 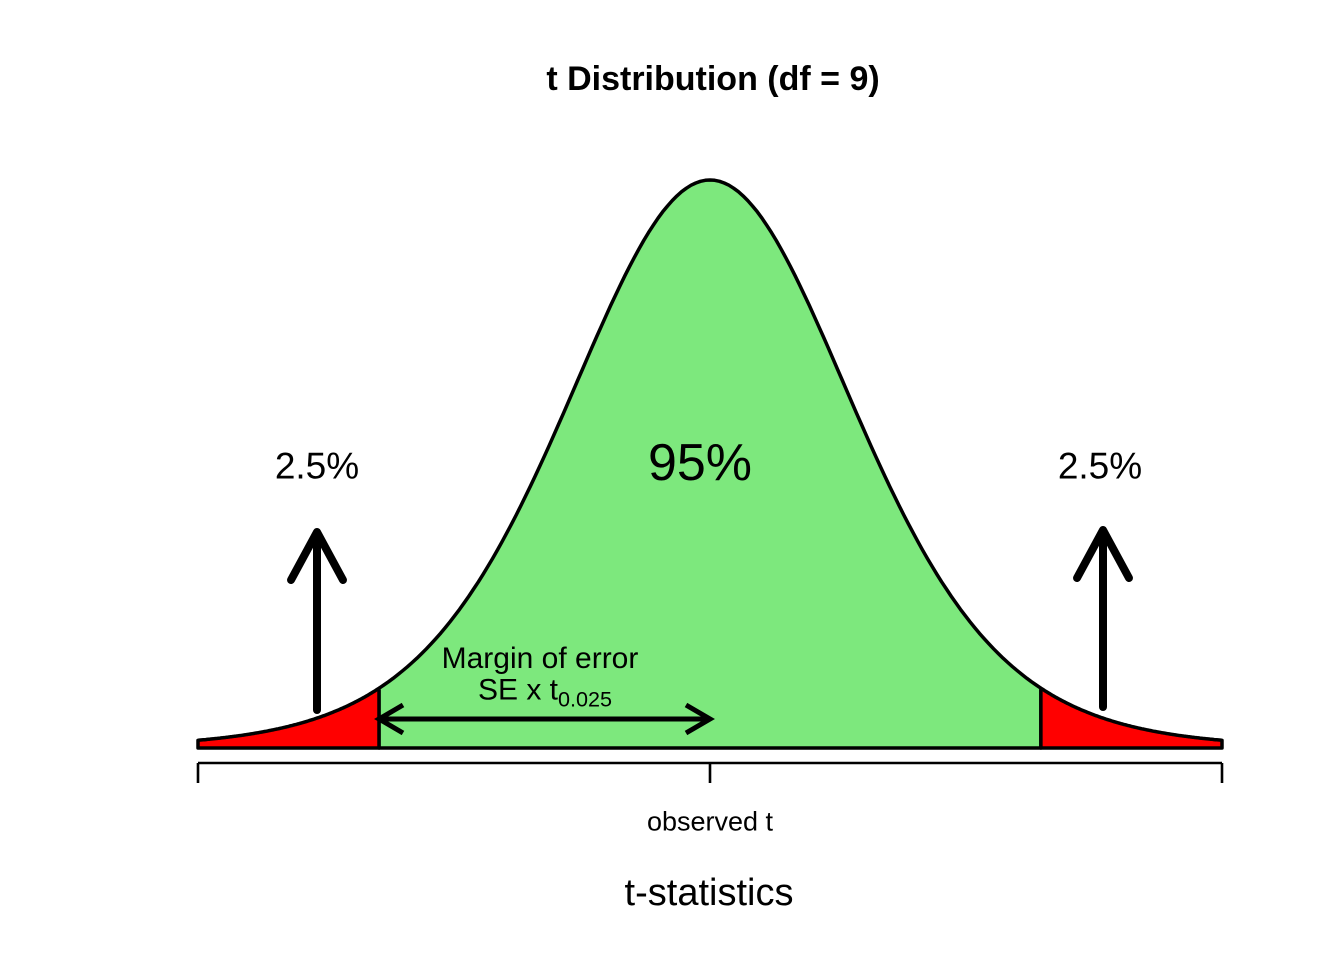 What do you see at coordinates (317, 556) in the screenshot?
I see `left-arrowhead-icon` at bounding box center [317, 556].